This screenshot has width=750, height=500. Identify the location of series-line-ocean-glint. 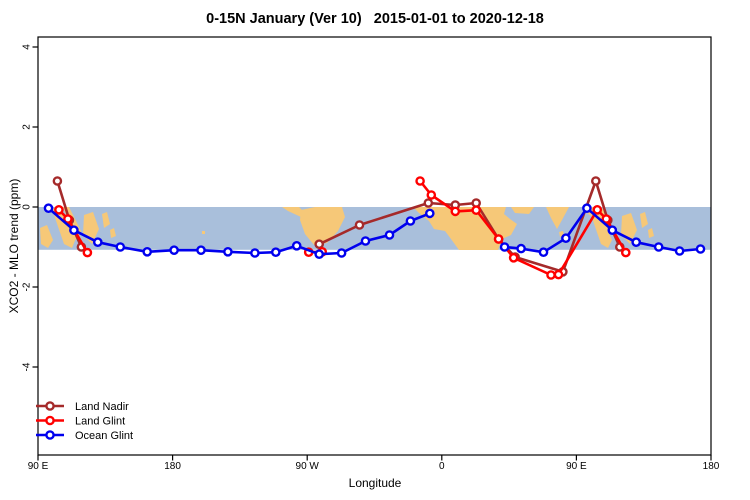
(602, 230).